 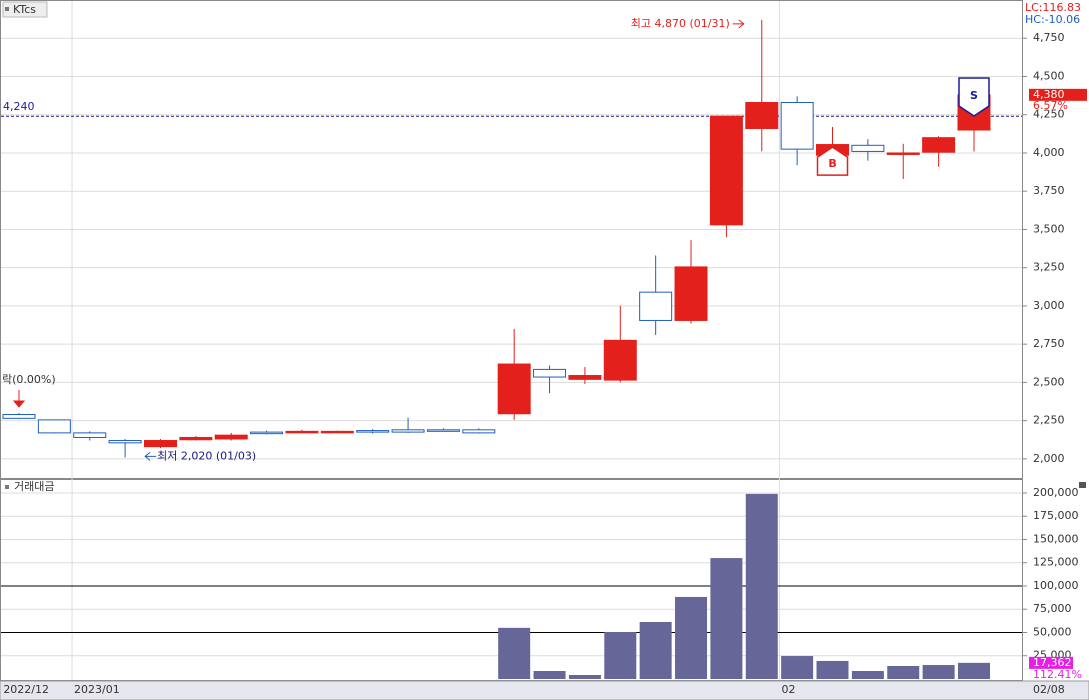 What do you see at coordinates (29, 379) in the screenshot?
I see `lock-note: 락(0.00%)` at bounding box center [29, 379].